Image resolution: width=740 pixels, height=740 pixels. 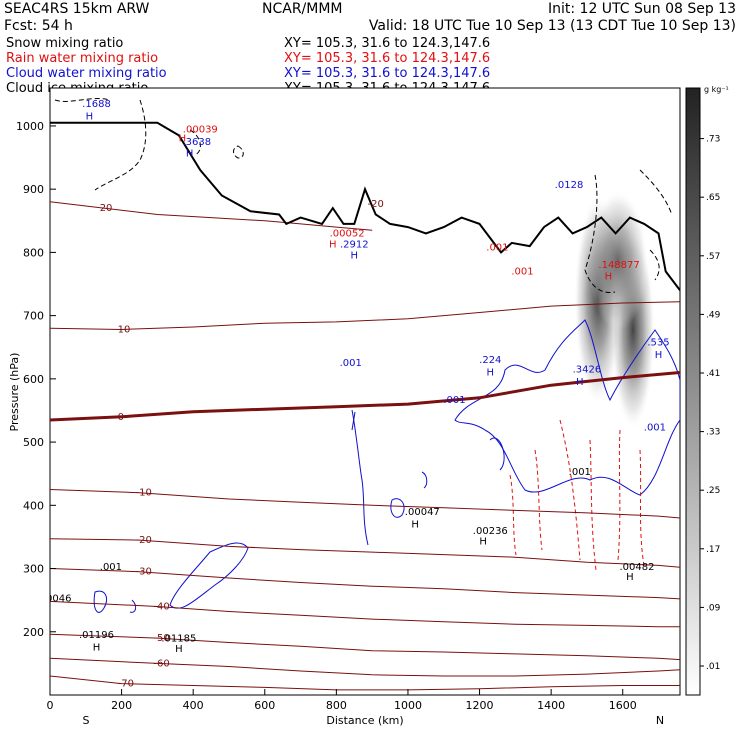 I want to click on y-tick-label: 200, so click(x=33, y=632).